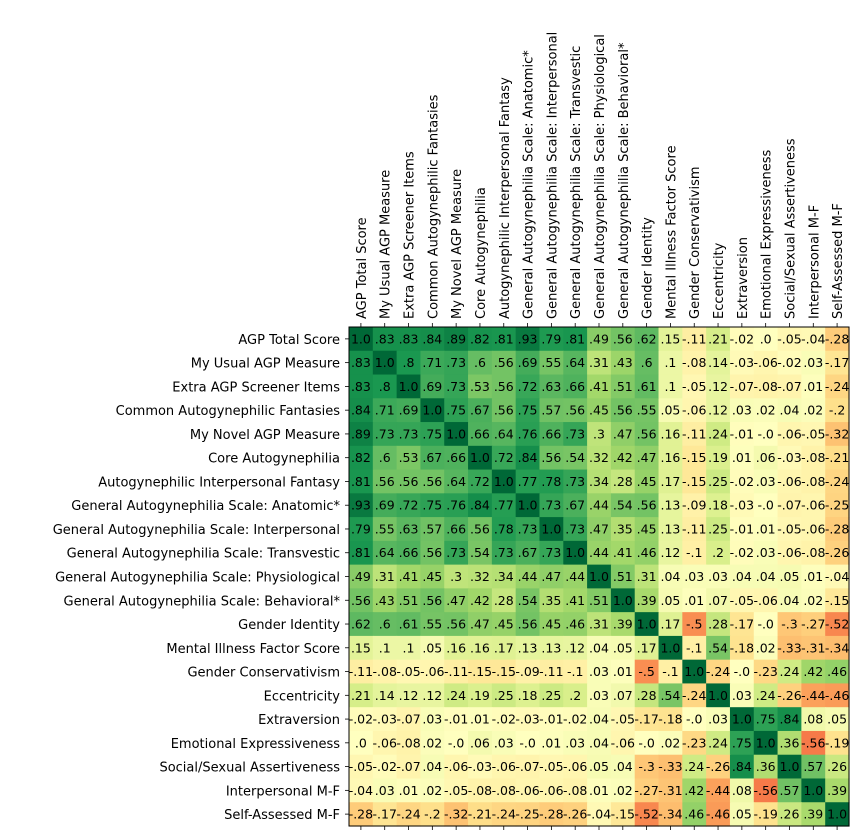 The height and width of the screenshot is (835, 857). What do you see at coordinates (361, 386) in the screenshot?
I see `cell-value-label: .83` at bounding box center [361, 386].